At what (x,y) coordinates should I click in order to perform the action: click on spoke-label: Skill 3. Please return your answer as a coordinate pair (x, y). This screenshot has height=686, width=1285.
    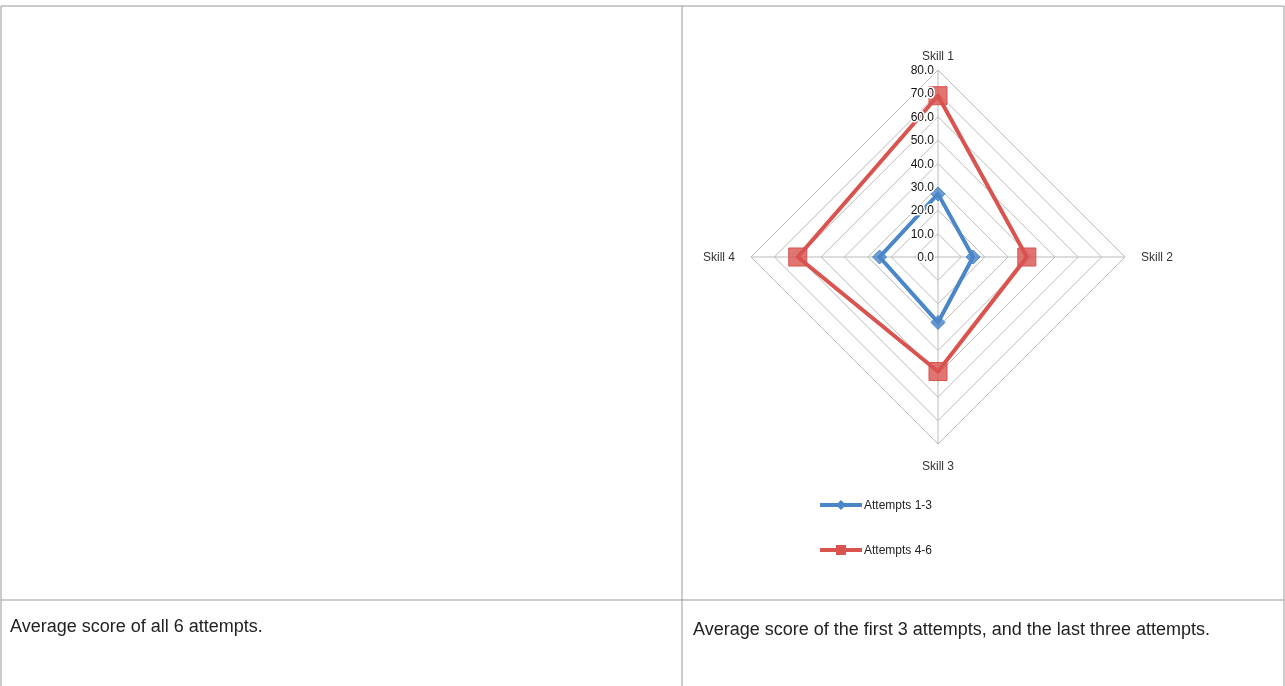
    Looking at the image, I should click on (938, 466).